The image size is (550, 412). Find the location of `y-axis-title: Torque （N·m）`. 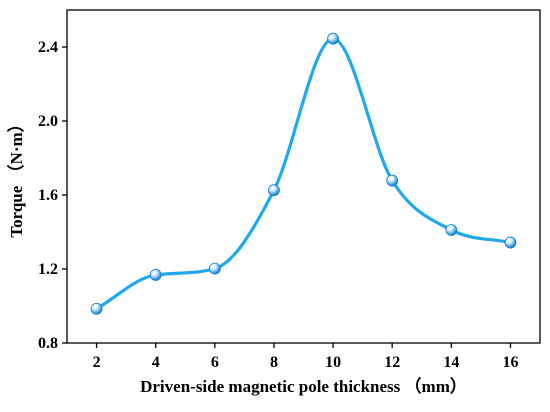

y-axis-title: Torque （N·m） is located at coordinates (16, 176).